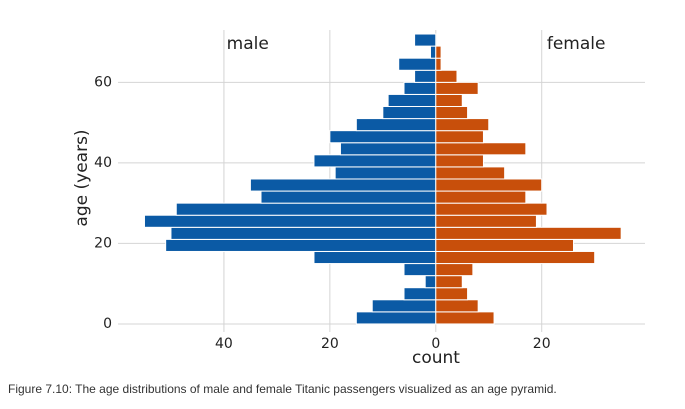 The image size is (685, 409). What do you see at coordinates (435, 344) in the screenshot?
I see `x-tick-label: 0` at bounding box center [435, 344].